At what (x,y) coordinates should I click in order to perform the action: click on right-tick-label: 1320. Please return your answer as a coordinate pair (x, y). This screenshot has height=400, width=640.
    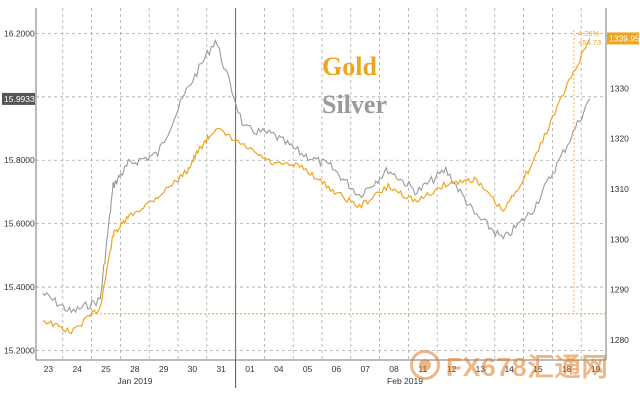
    Looking at the image, I should click on (619, 139).